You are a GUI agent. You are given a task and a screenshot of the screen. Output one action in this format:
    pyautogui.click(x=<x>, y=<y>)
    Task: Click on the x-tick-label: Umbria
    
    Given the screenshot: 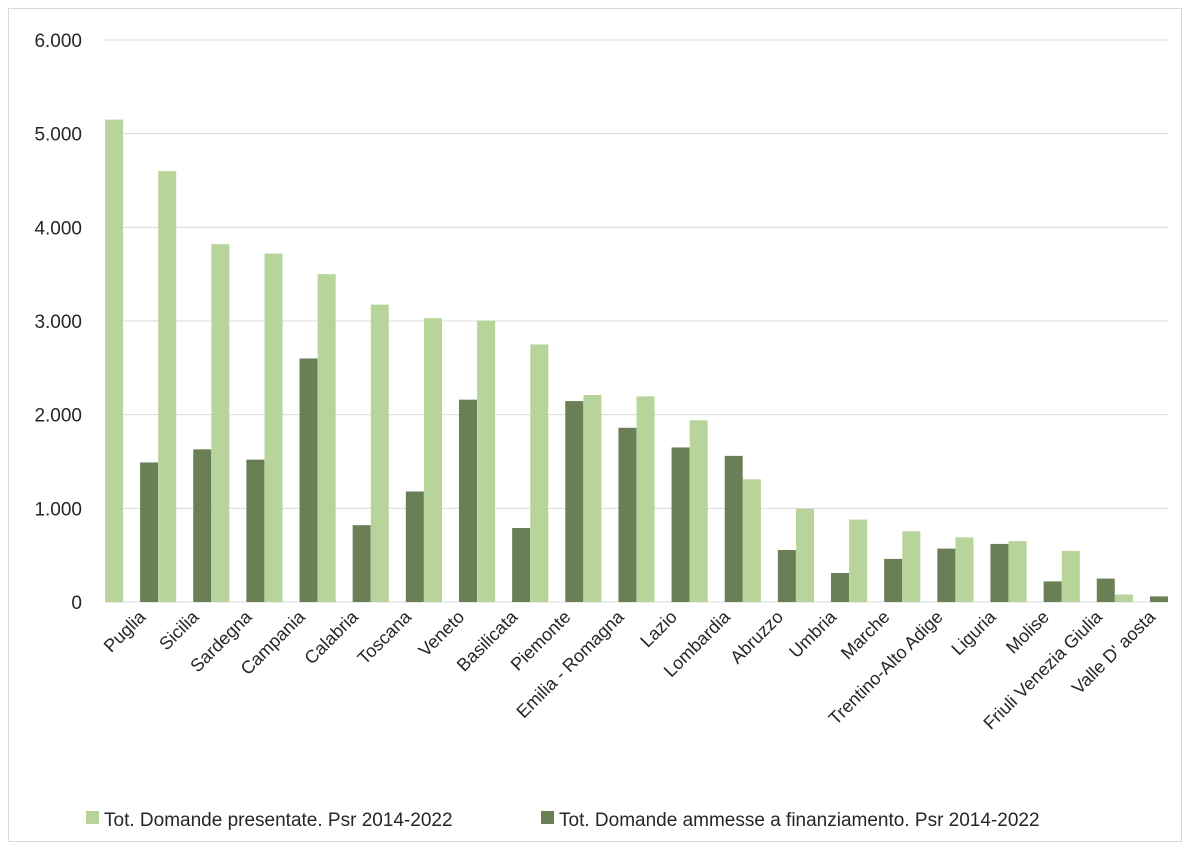 What is the action you would take?
    pyautogui.click(x=813, y=634)
    